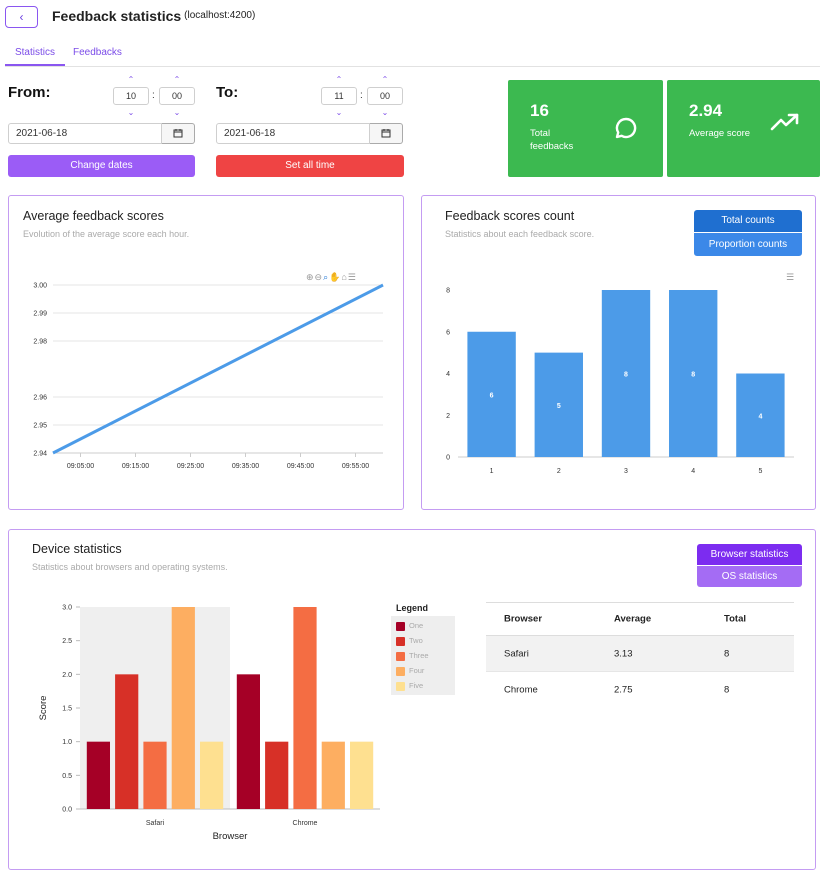 This screenshot has height=881, width=828. What do you see at coordinates (633, 619) in the screenshot?
I see `column-header-average: Average` at bounding box center [633, 619].